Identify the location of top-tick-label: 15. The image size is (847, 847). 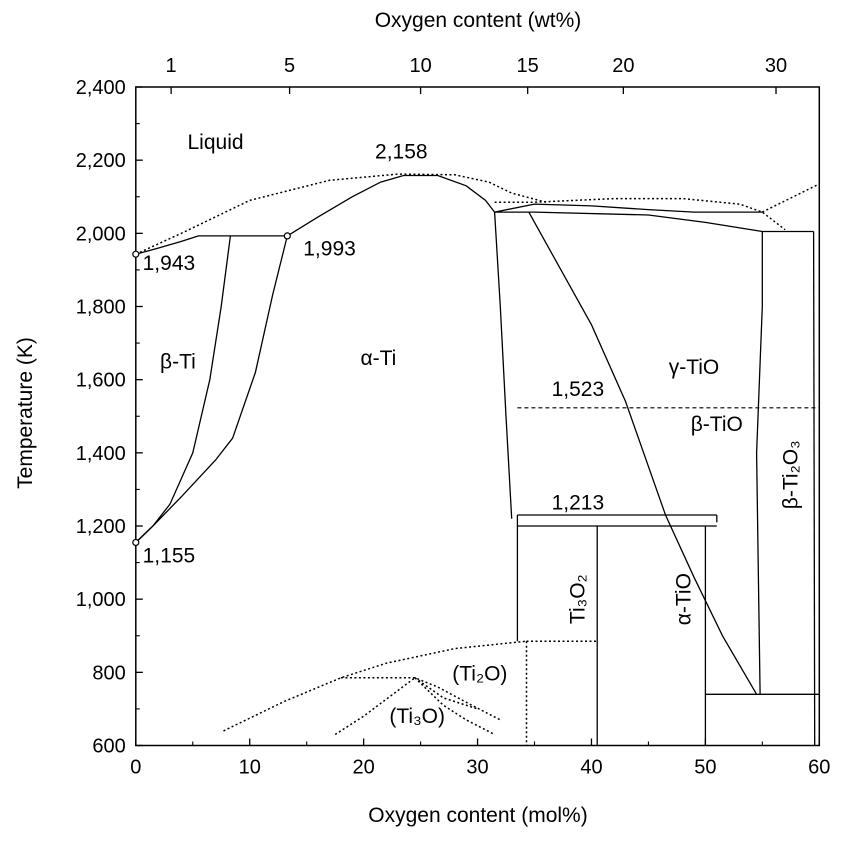
(528, 66).